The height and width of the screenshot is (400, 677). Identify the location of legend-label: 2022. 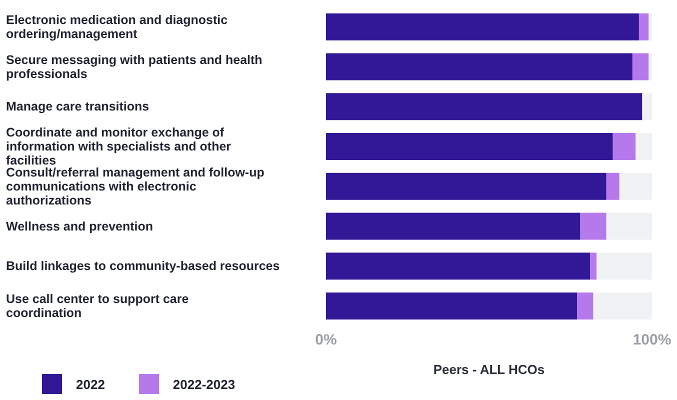
(90, 384).